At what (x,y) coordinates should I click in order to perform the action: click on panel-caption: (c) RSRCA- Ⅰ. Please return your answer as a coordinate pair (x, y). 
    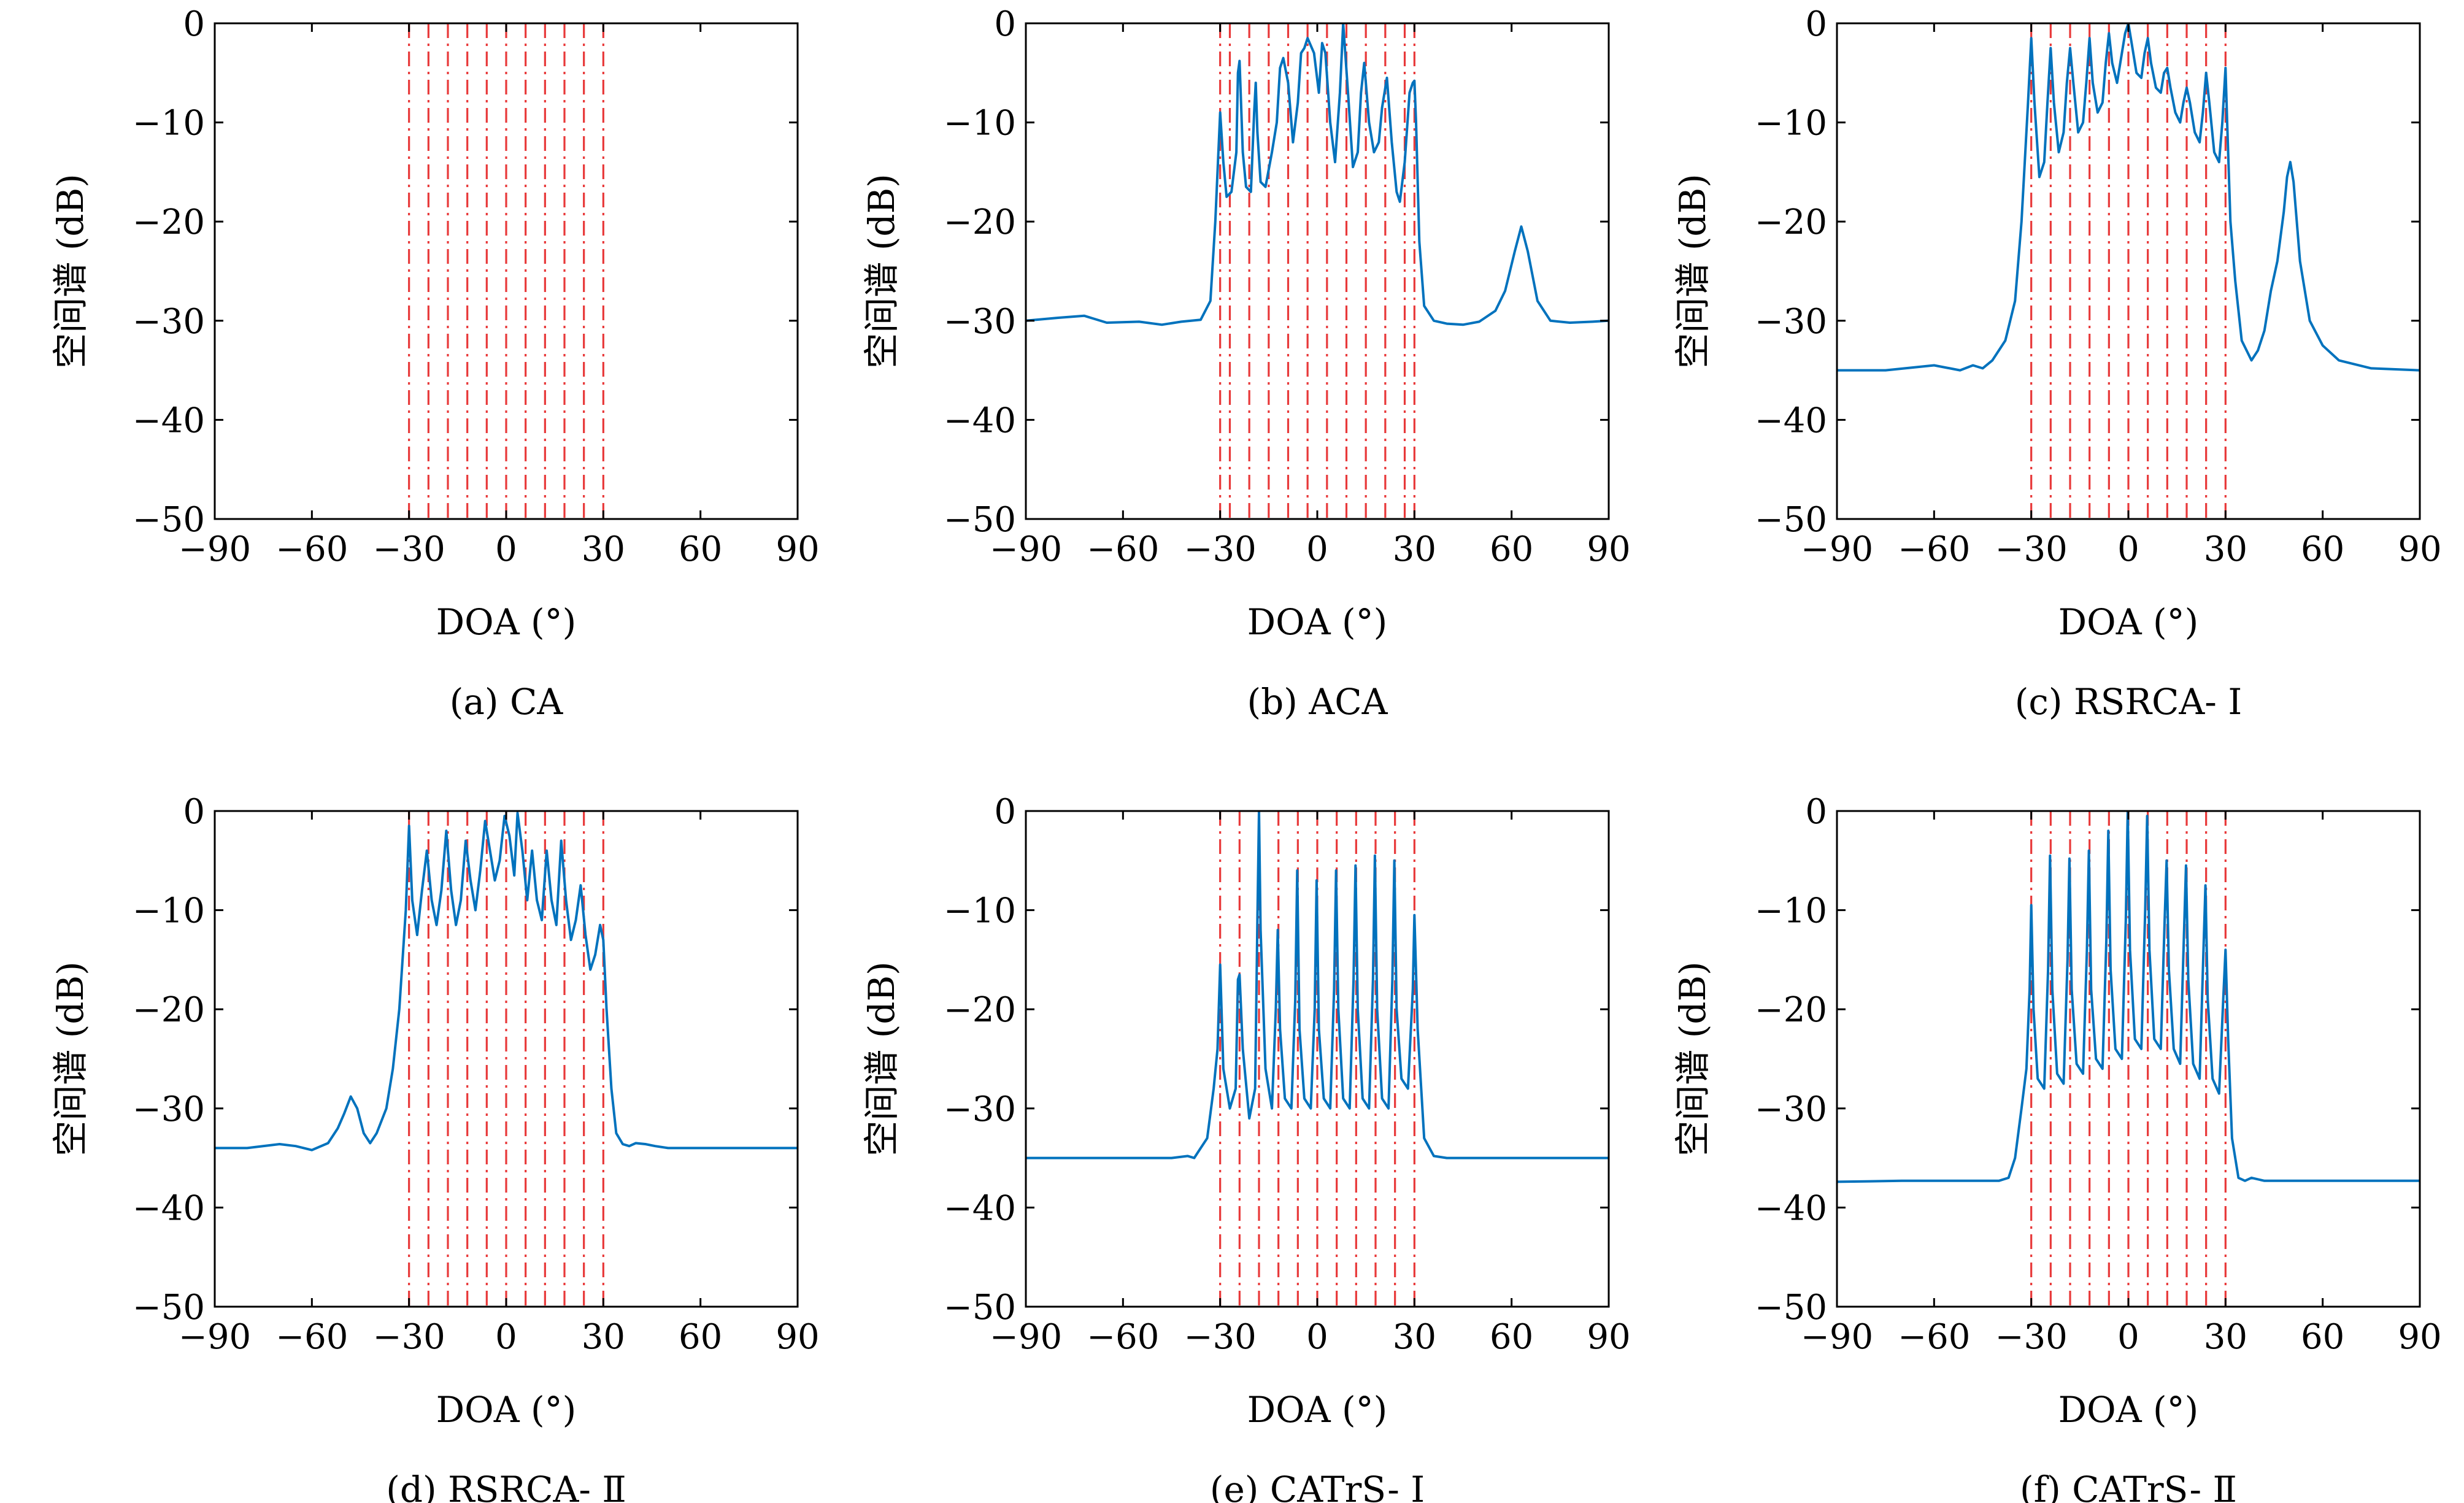
    Looking at the image, I should click on (2128, 702).